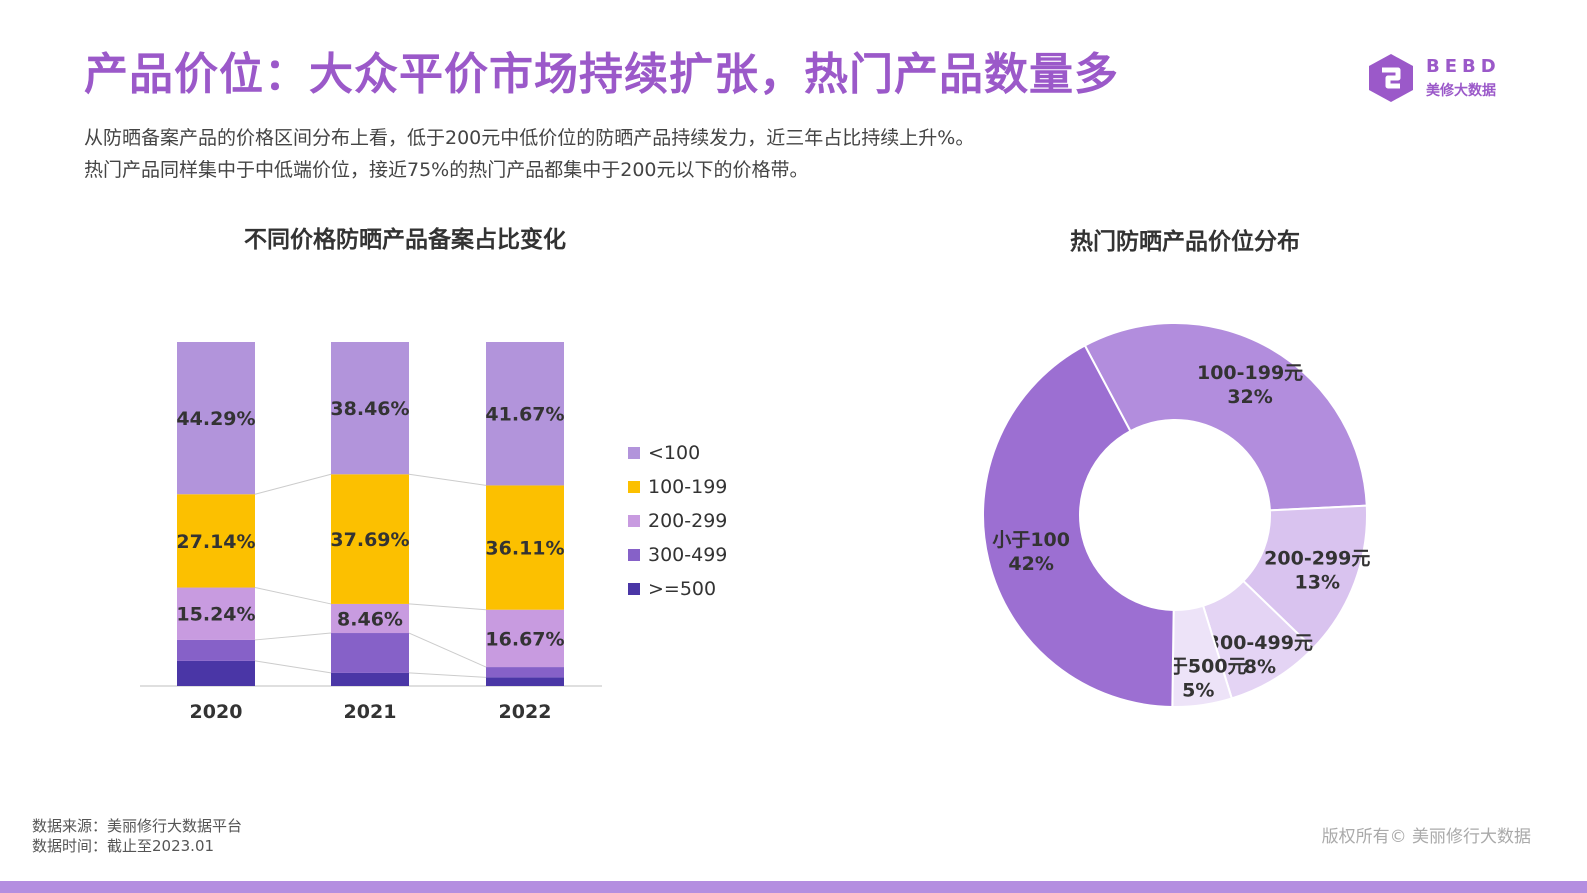  What do you see at coordinates (1461, 91) in the screenshot?
I see `logo-text-cn: 美修大数据` at bounding box center [1461, 91].